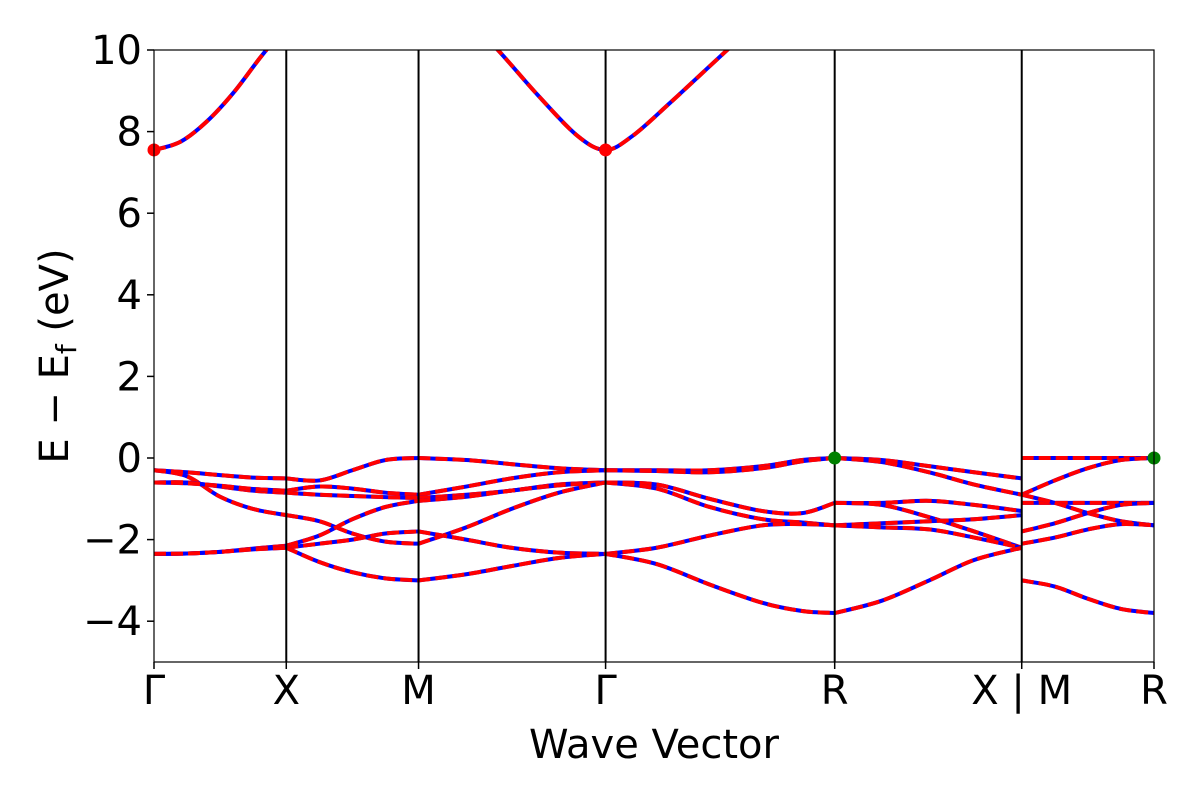  I want to click on x-tick-label-0: Γ, so click(154, 691).